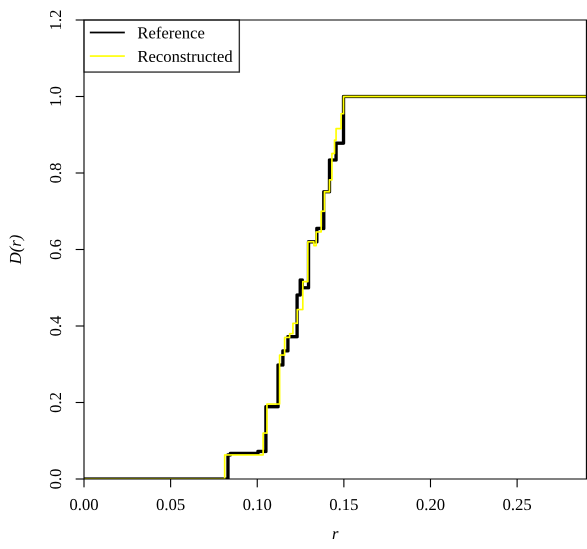 Image resolution: width=587 pixels, height=549 pixels. I want to click on x-tick-label: 0.00, so click(84, 504).